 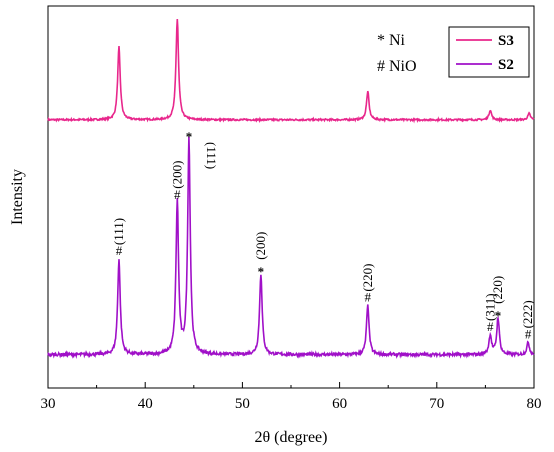 I want to click on legend-label-s2: S2, so click(x=506, y=65).